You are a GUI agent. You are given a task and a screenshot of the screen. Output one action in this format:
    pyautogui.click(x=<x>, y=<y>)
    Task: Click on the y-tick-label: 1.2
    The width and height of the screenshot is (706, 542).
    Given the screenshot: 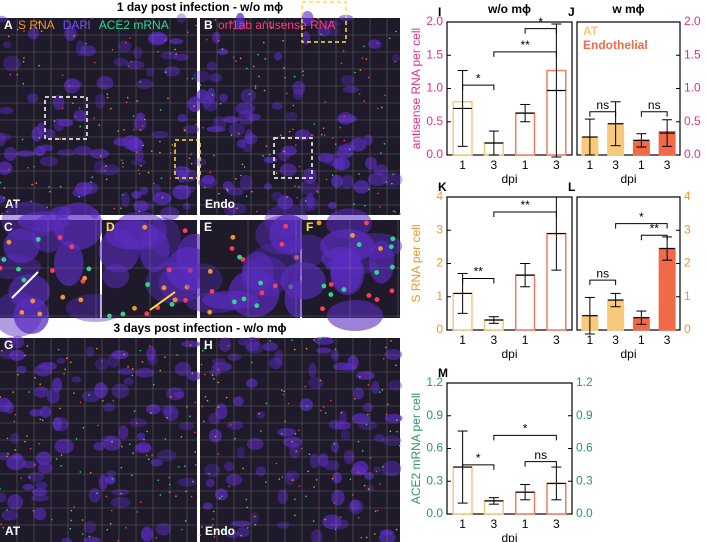 What is the action you would take?
    pyautogui.click(x=434, y=382)
    